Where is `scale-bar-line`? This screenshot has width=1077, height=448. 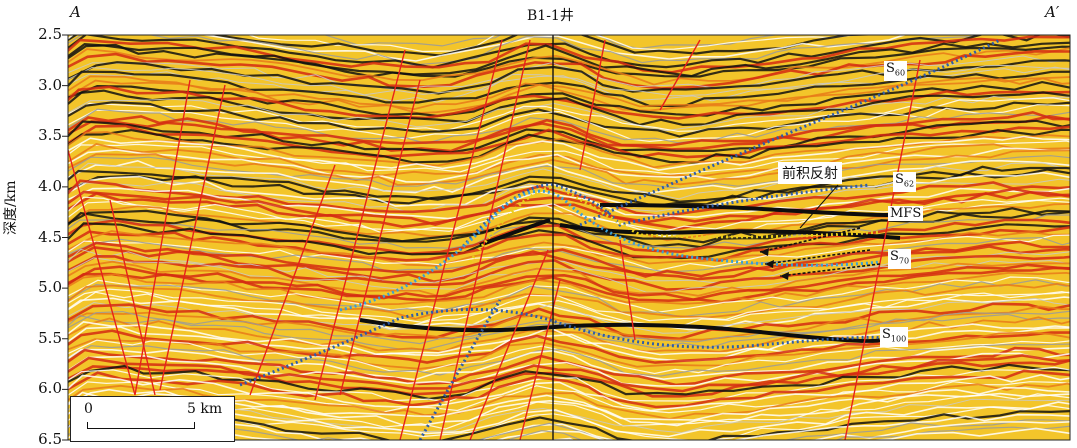 scale-bar-line is located at coordinates (141, 425).